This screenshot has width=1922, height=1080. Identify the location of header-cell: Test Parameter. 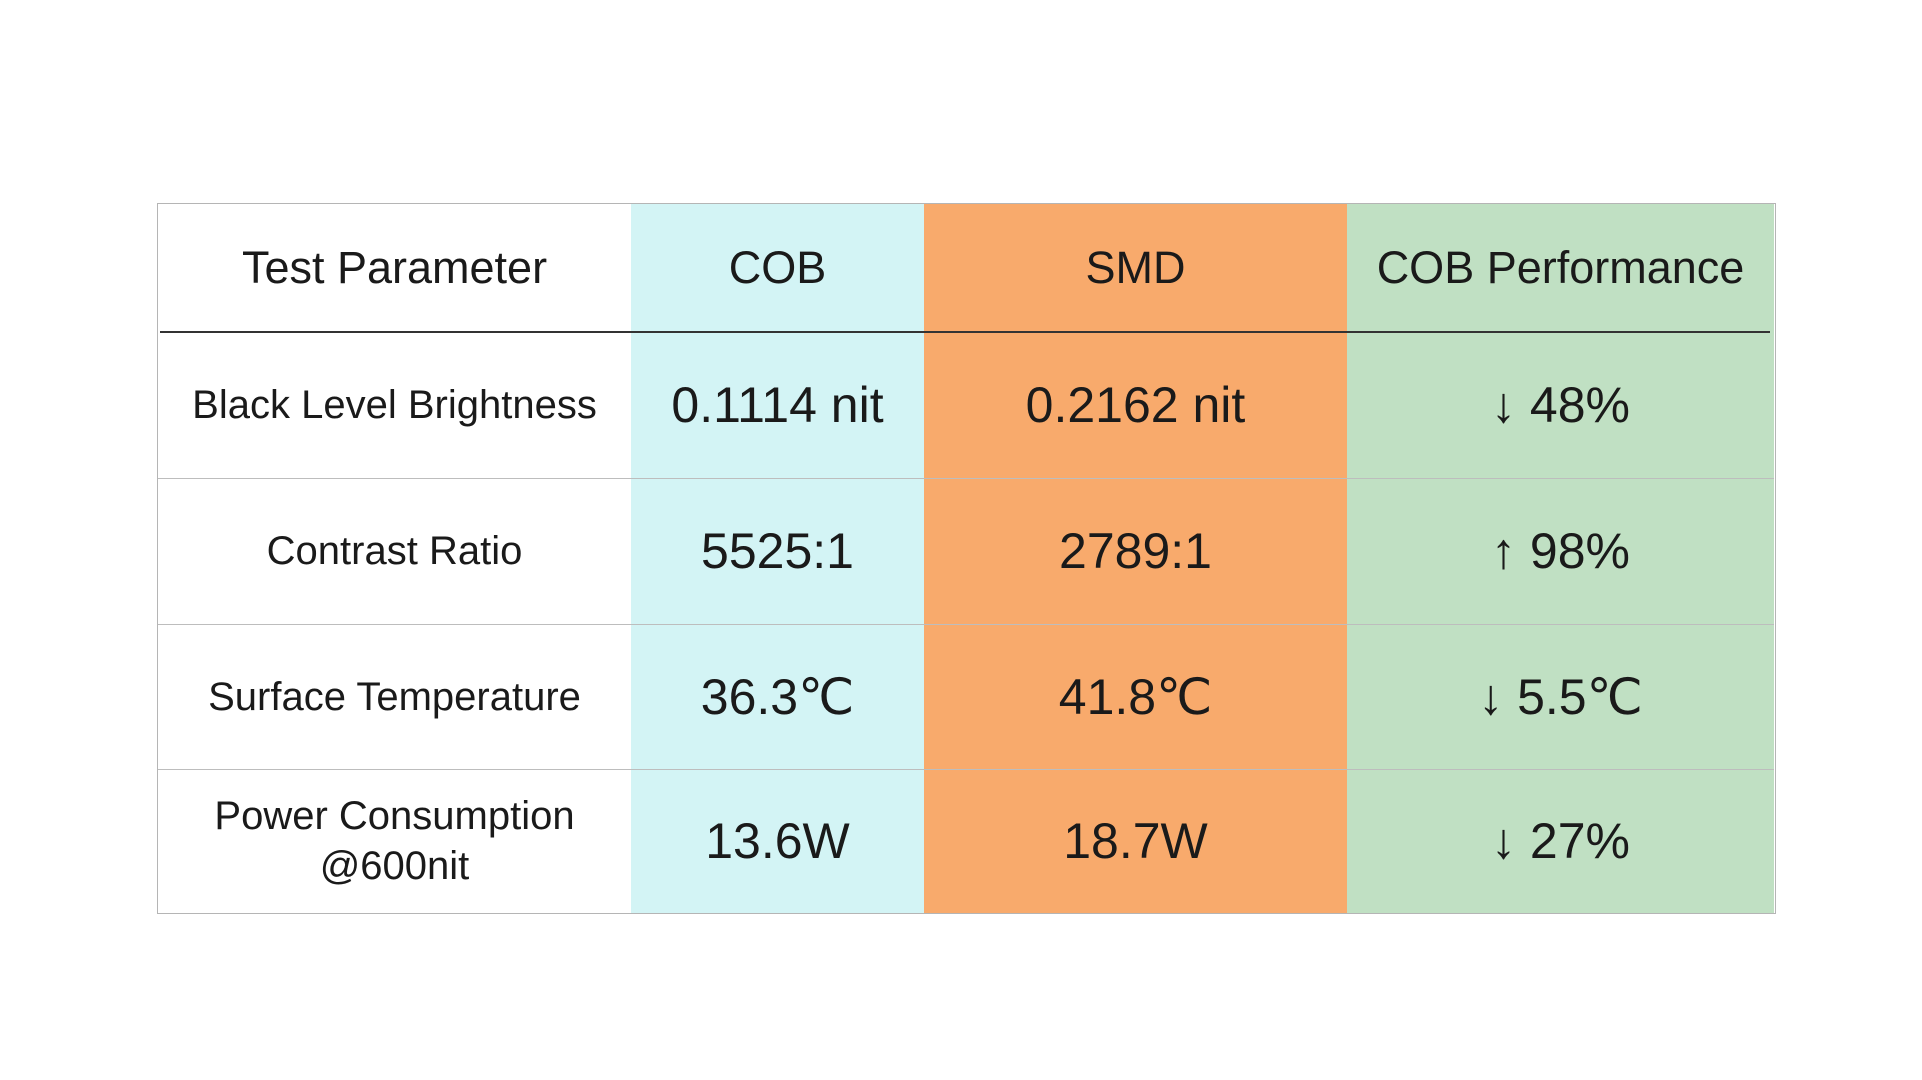
(394, 267).